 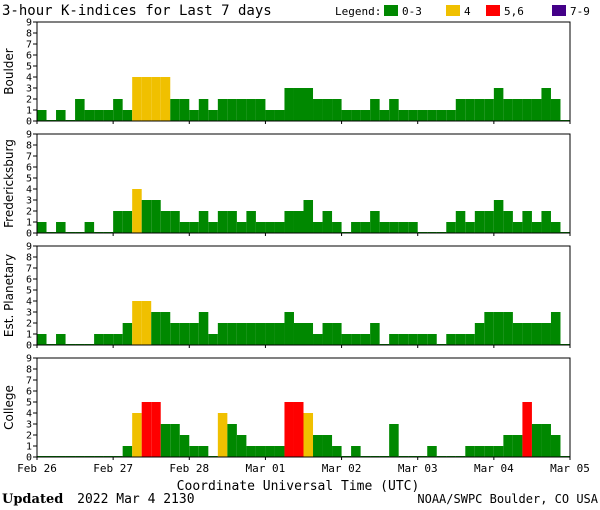 What do you see at coordinates (412, 11) in the screenshot?
I see `legend-label-0: 0-3` at bounding box center [412, 11].